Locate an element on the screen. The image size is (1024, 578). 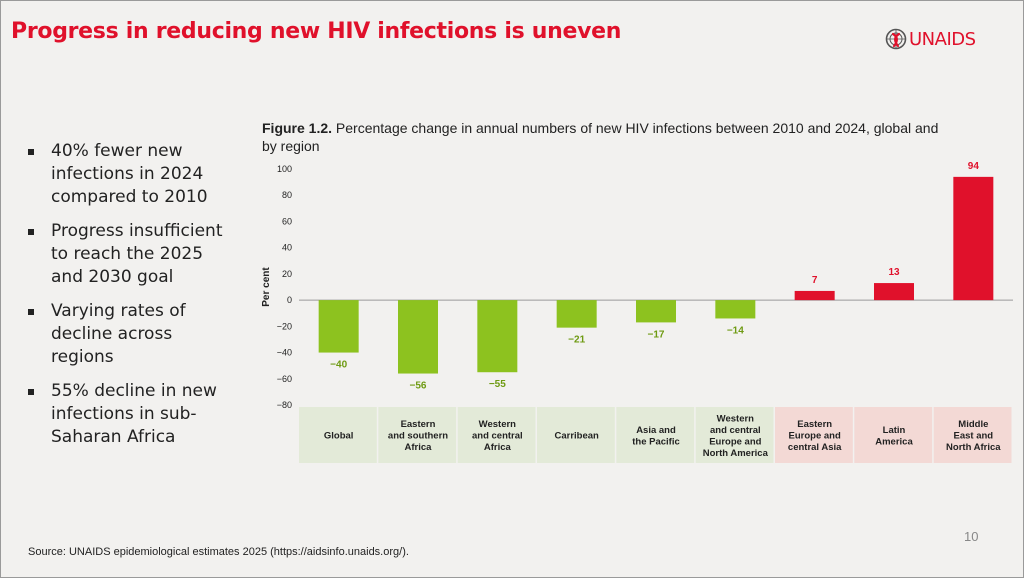
category-label: Latin America is located at coordinates (894, 436).